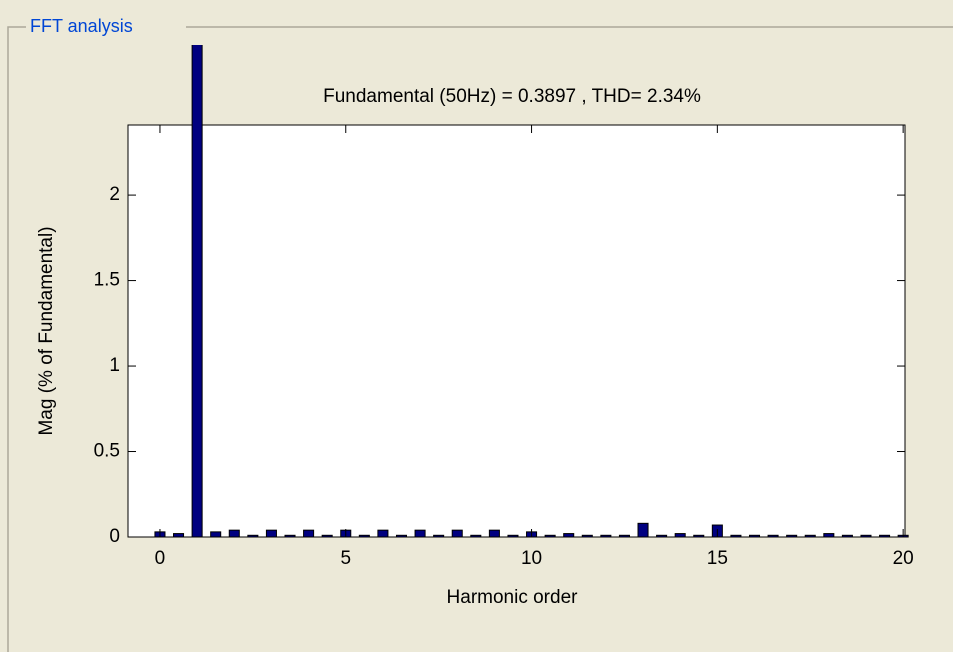  What do you see at coordinates (512, 96) in the screenshot?
I see `chart-title: Fundamental (50Hz) = 0.3897 , THD= 2.34%` at bounding box center [512, 96].